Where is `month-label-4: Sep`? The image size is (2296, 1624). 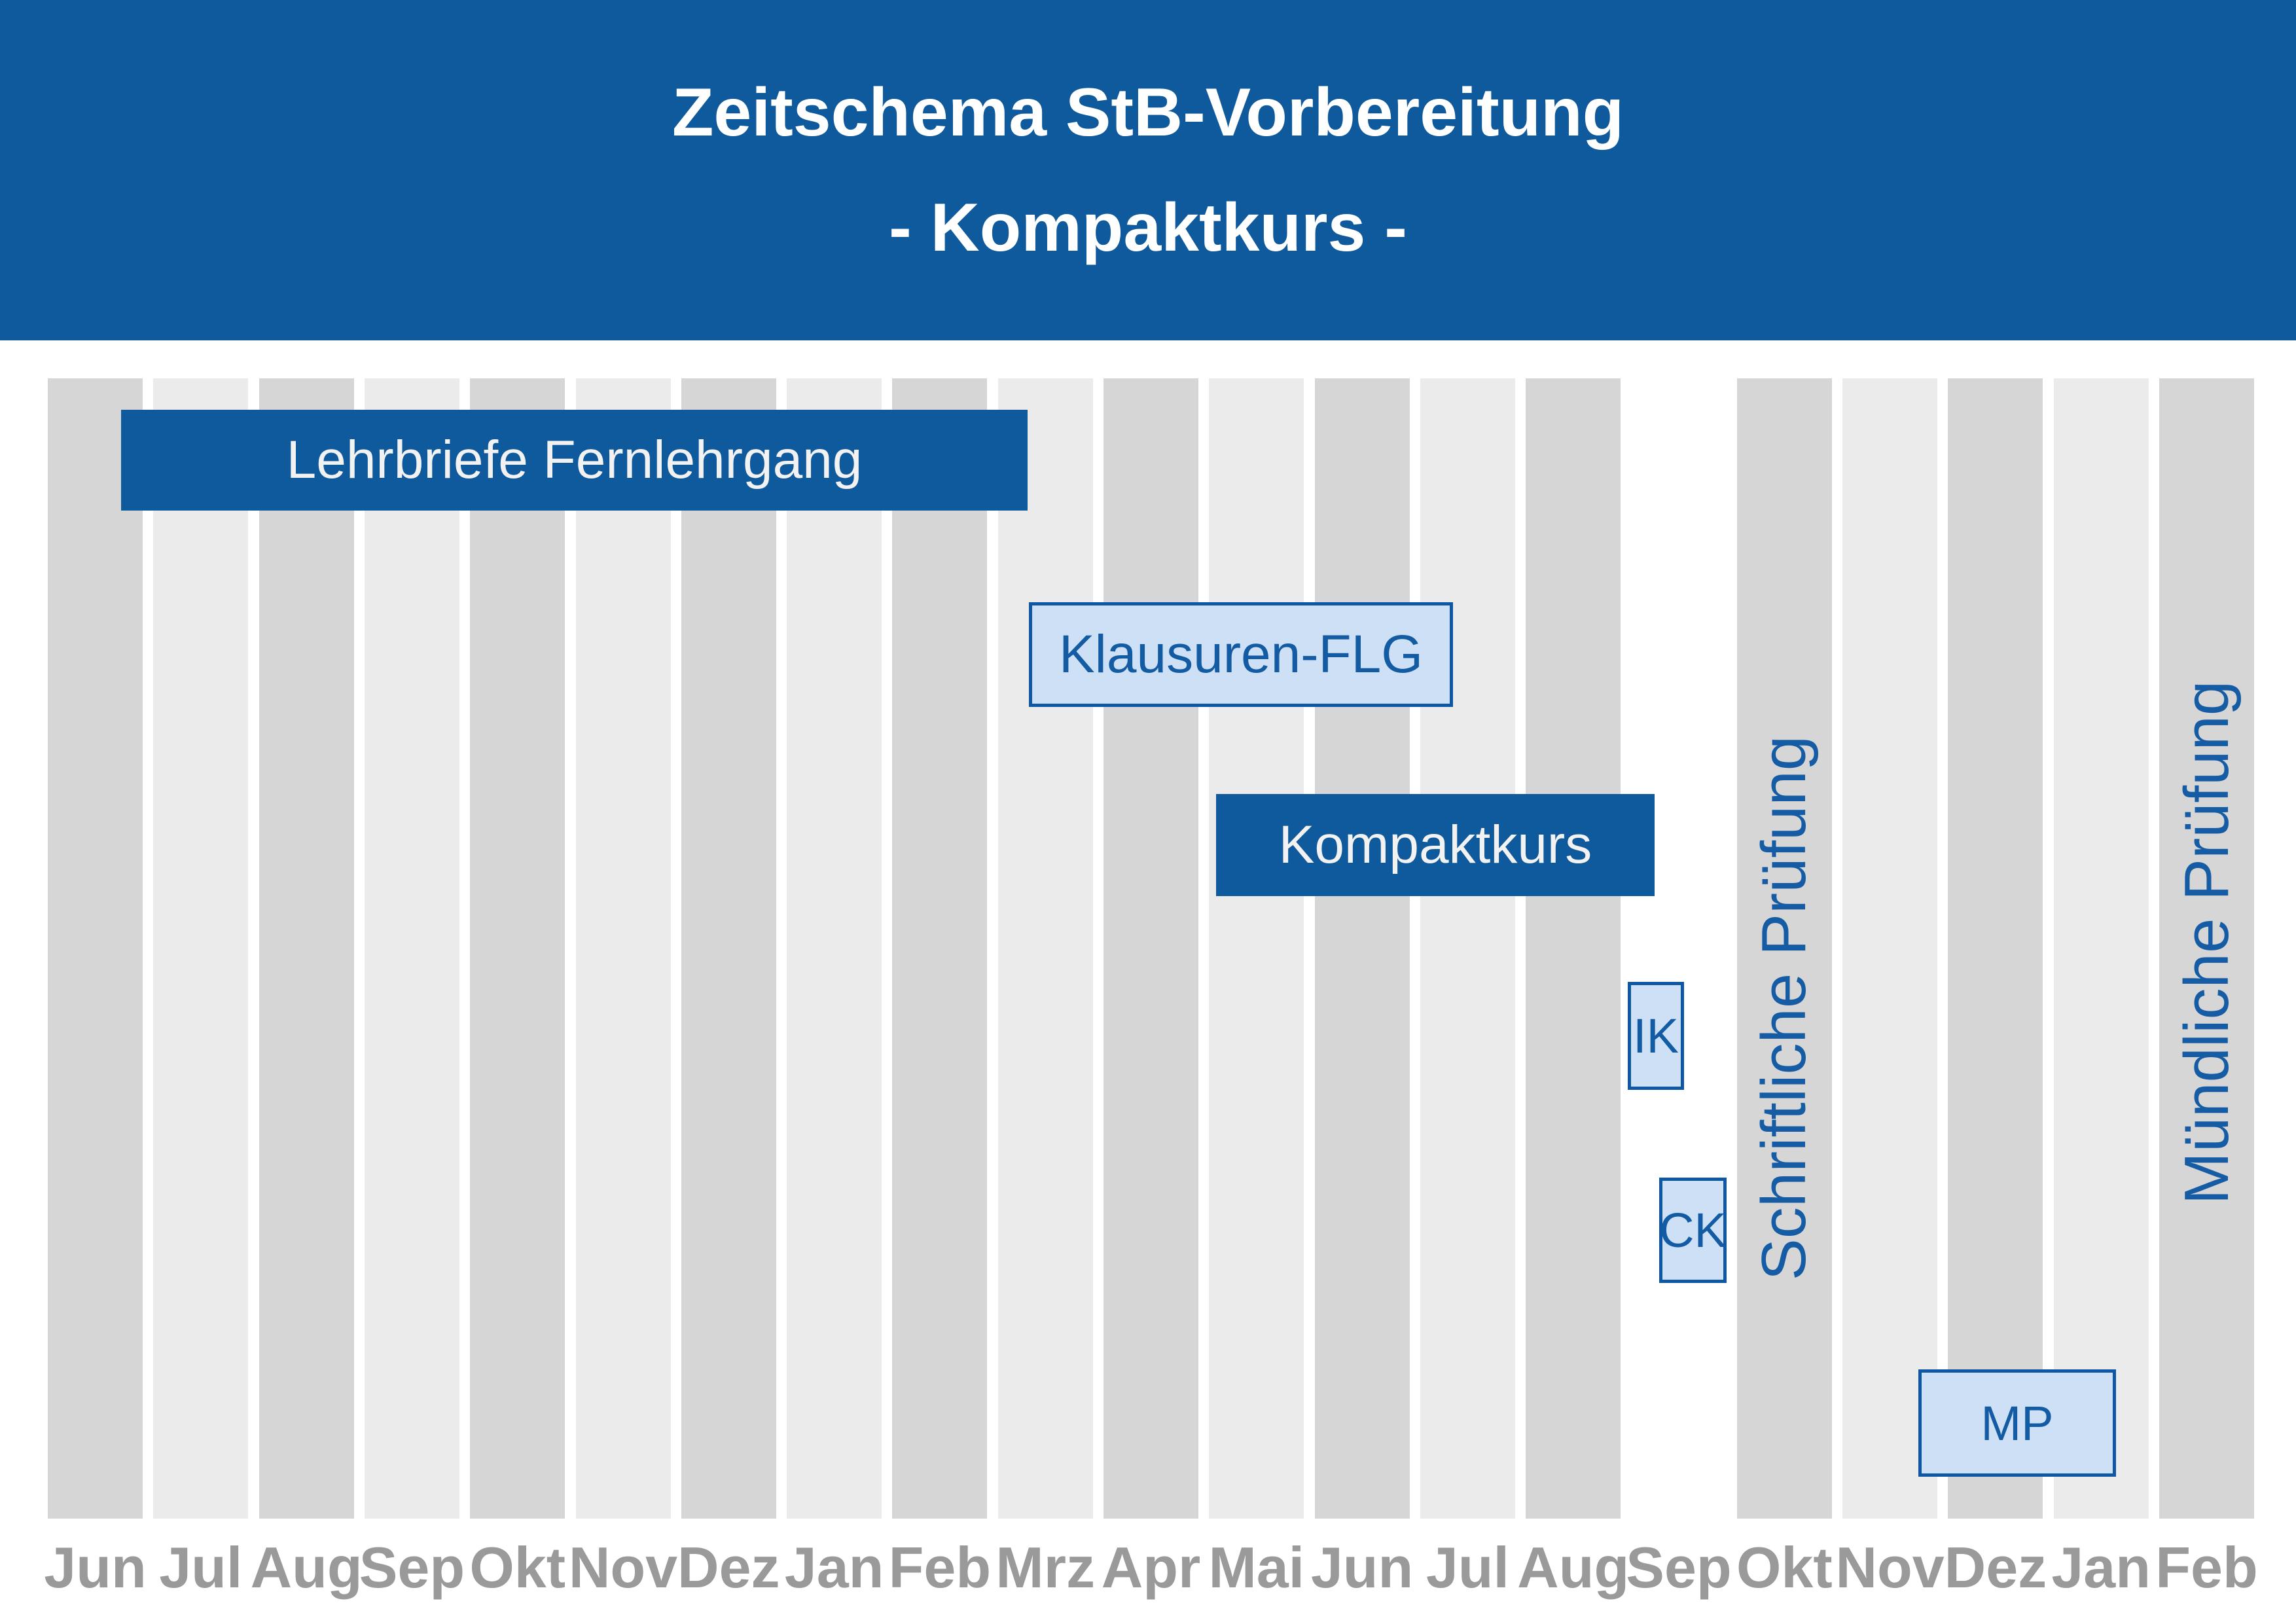 month-label-4: Sep is located at coordinates (412, 1567).